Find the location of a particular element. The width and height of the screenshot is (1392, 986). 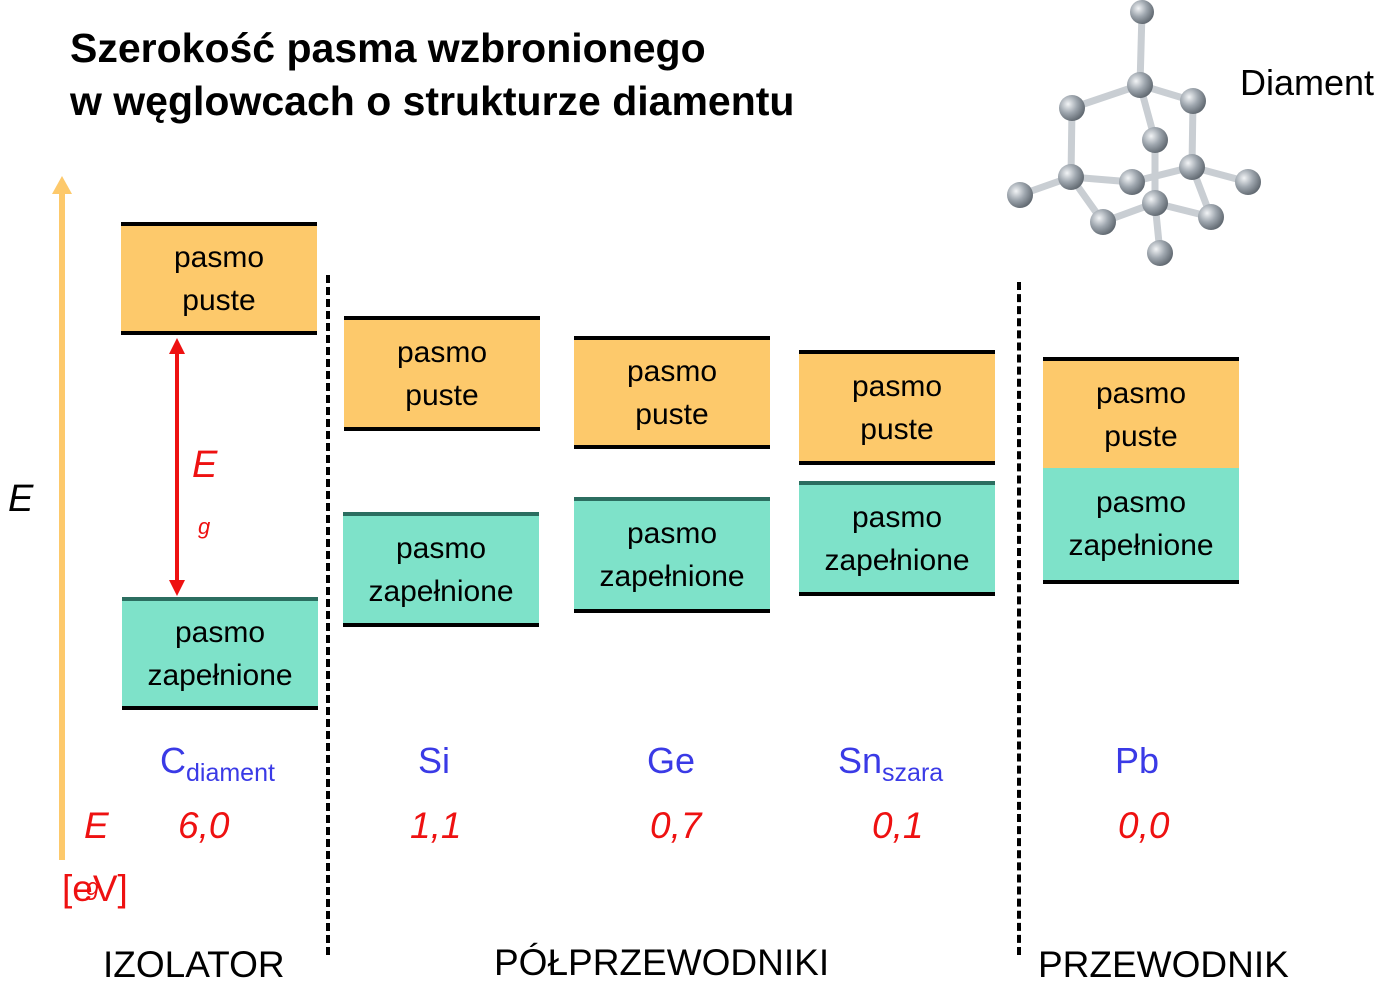

element-symbol: Si is located at coordinates (434, 760).